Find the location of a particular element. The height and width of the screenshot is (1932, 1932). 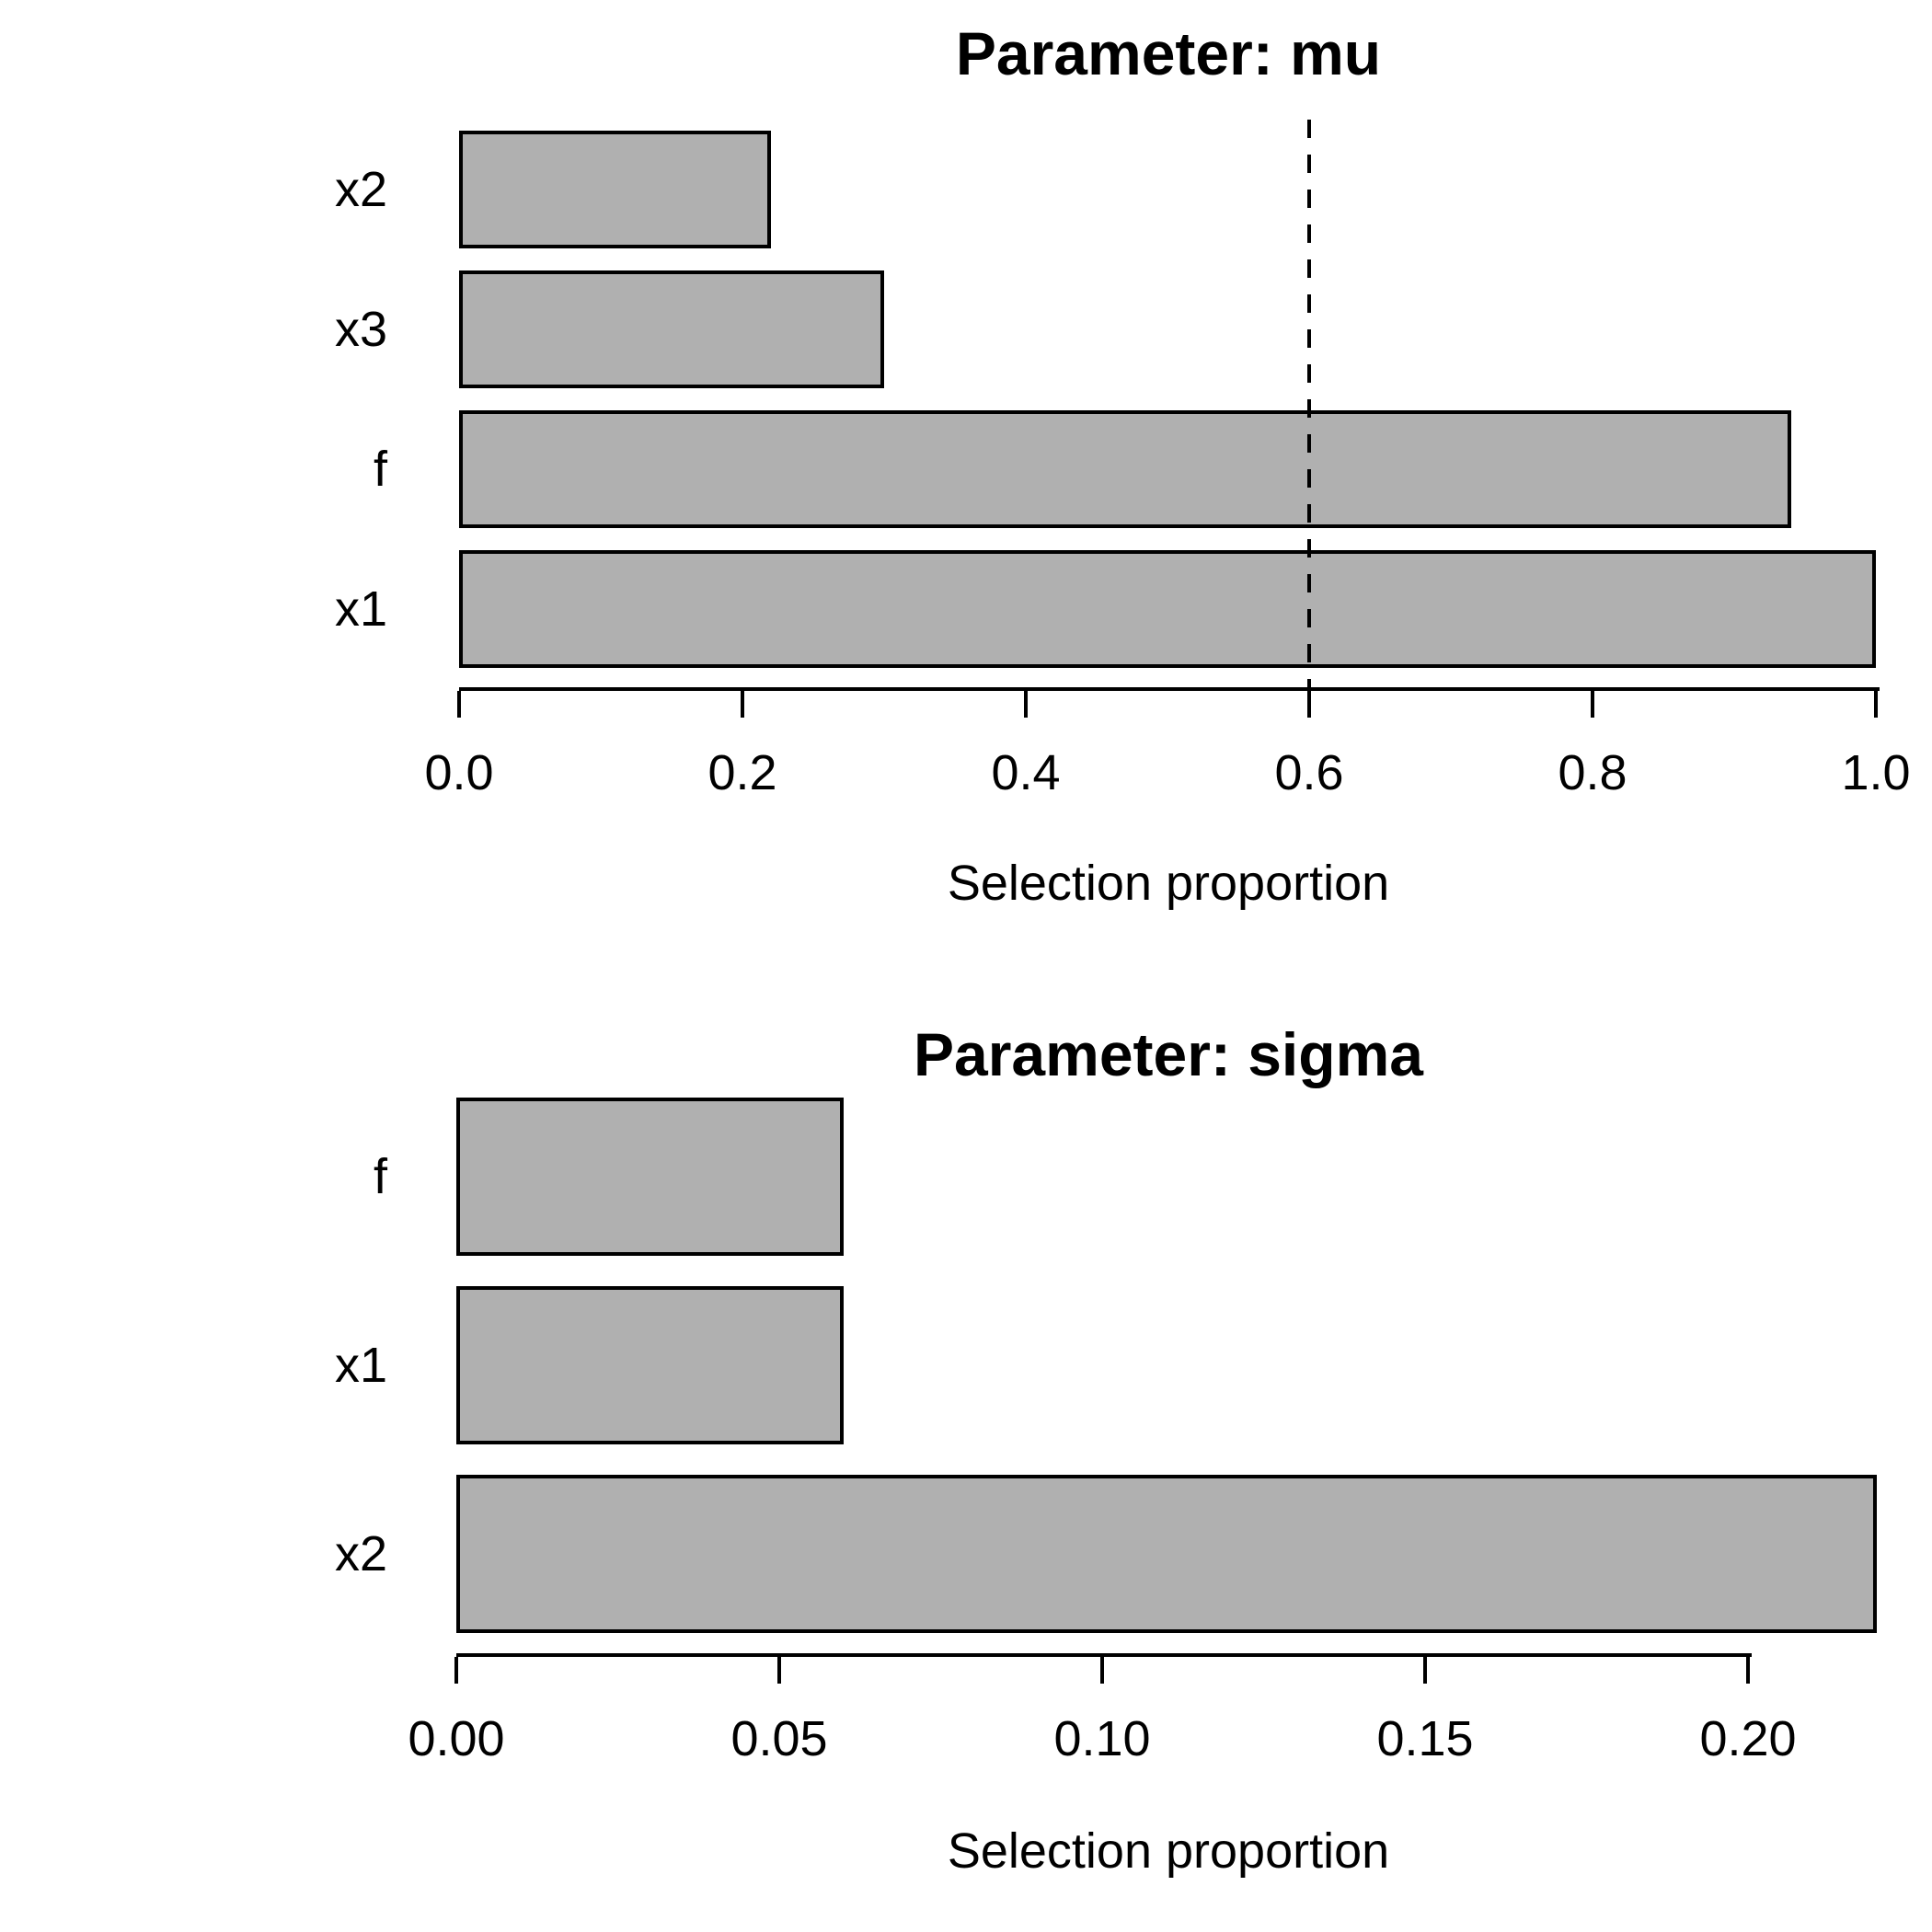

x-axis-tick-label: 0.6 is located at coordinates (1309, 772).